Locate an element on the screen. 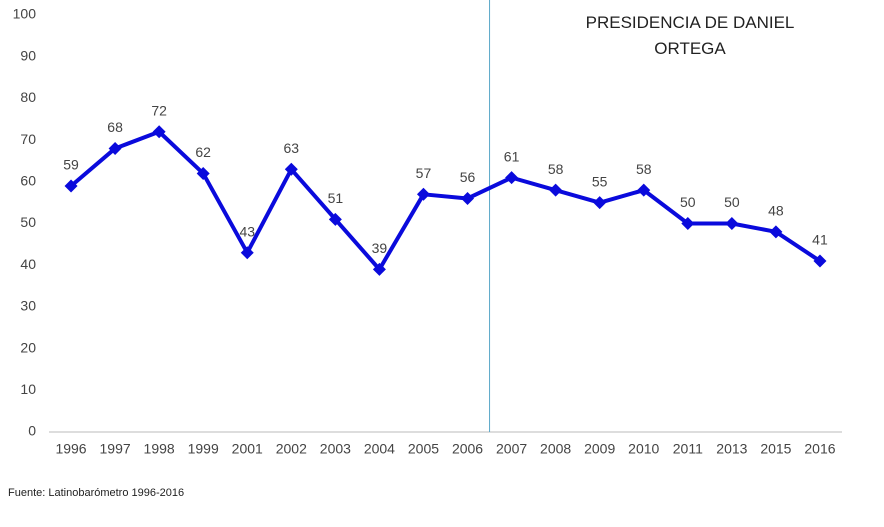  y-tick-label: 80 is located at coordinates (28, 97).